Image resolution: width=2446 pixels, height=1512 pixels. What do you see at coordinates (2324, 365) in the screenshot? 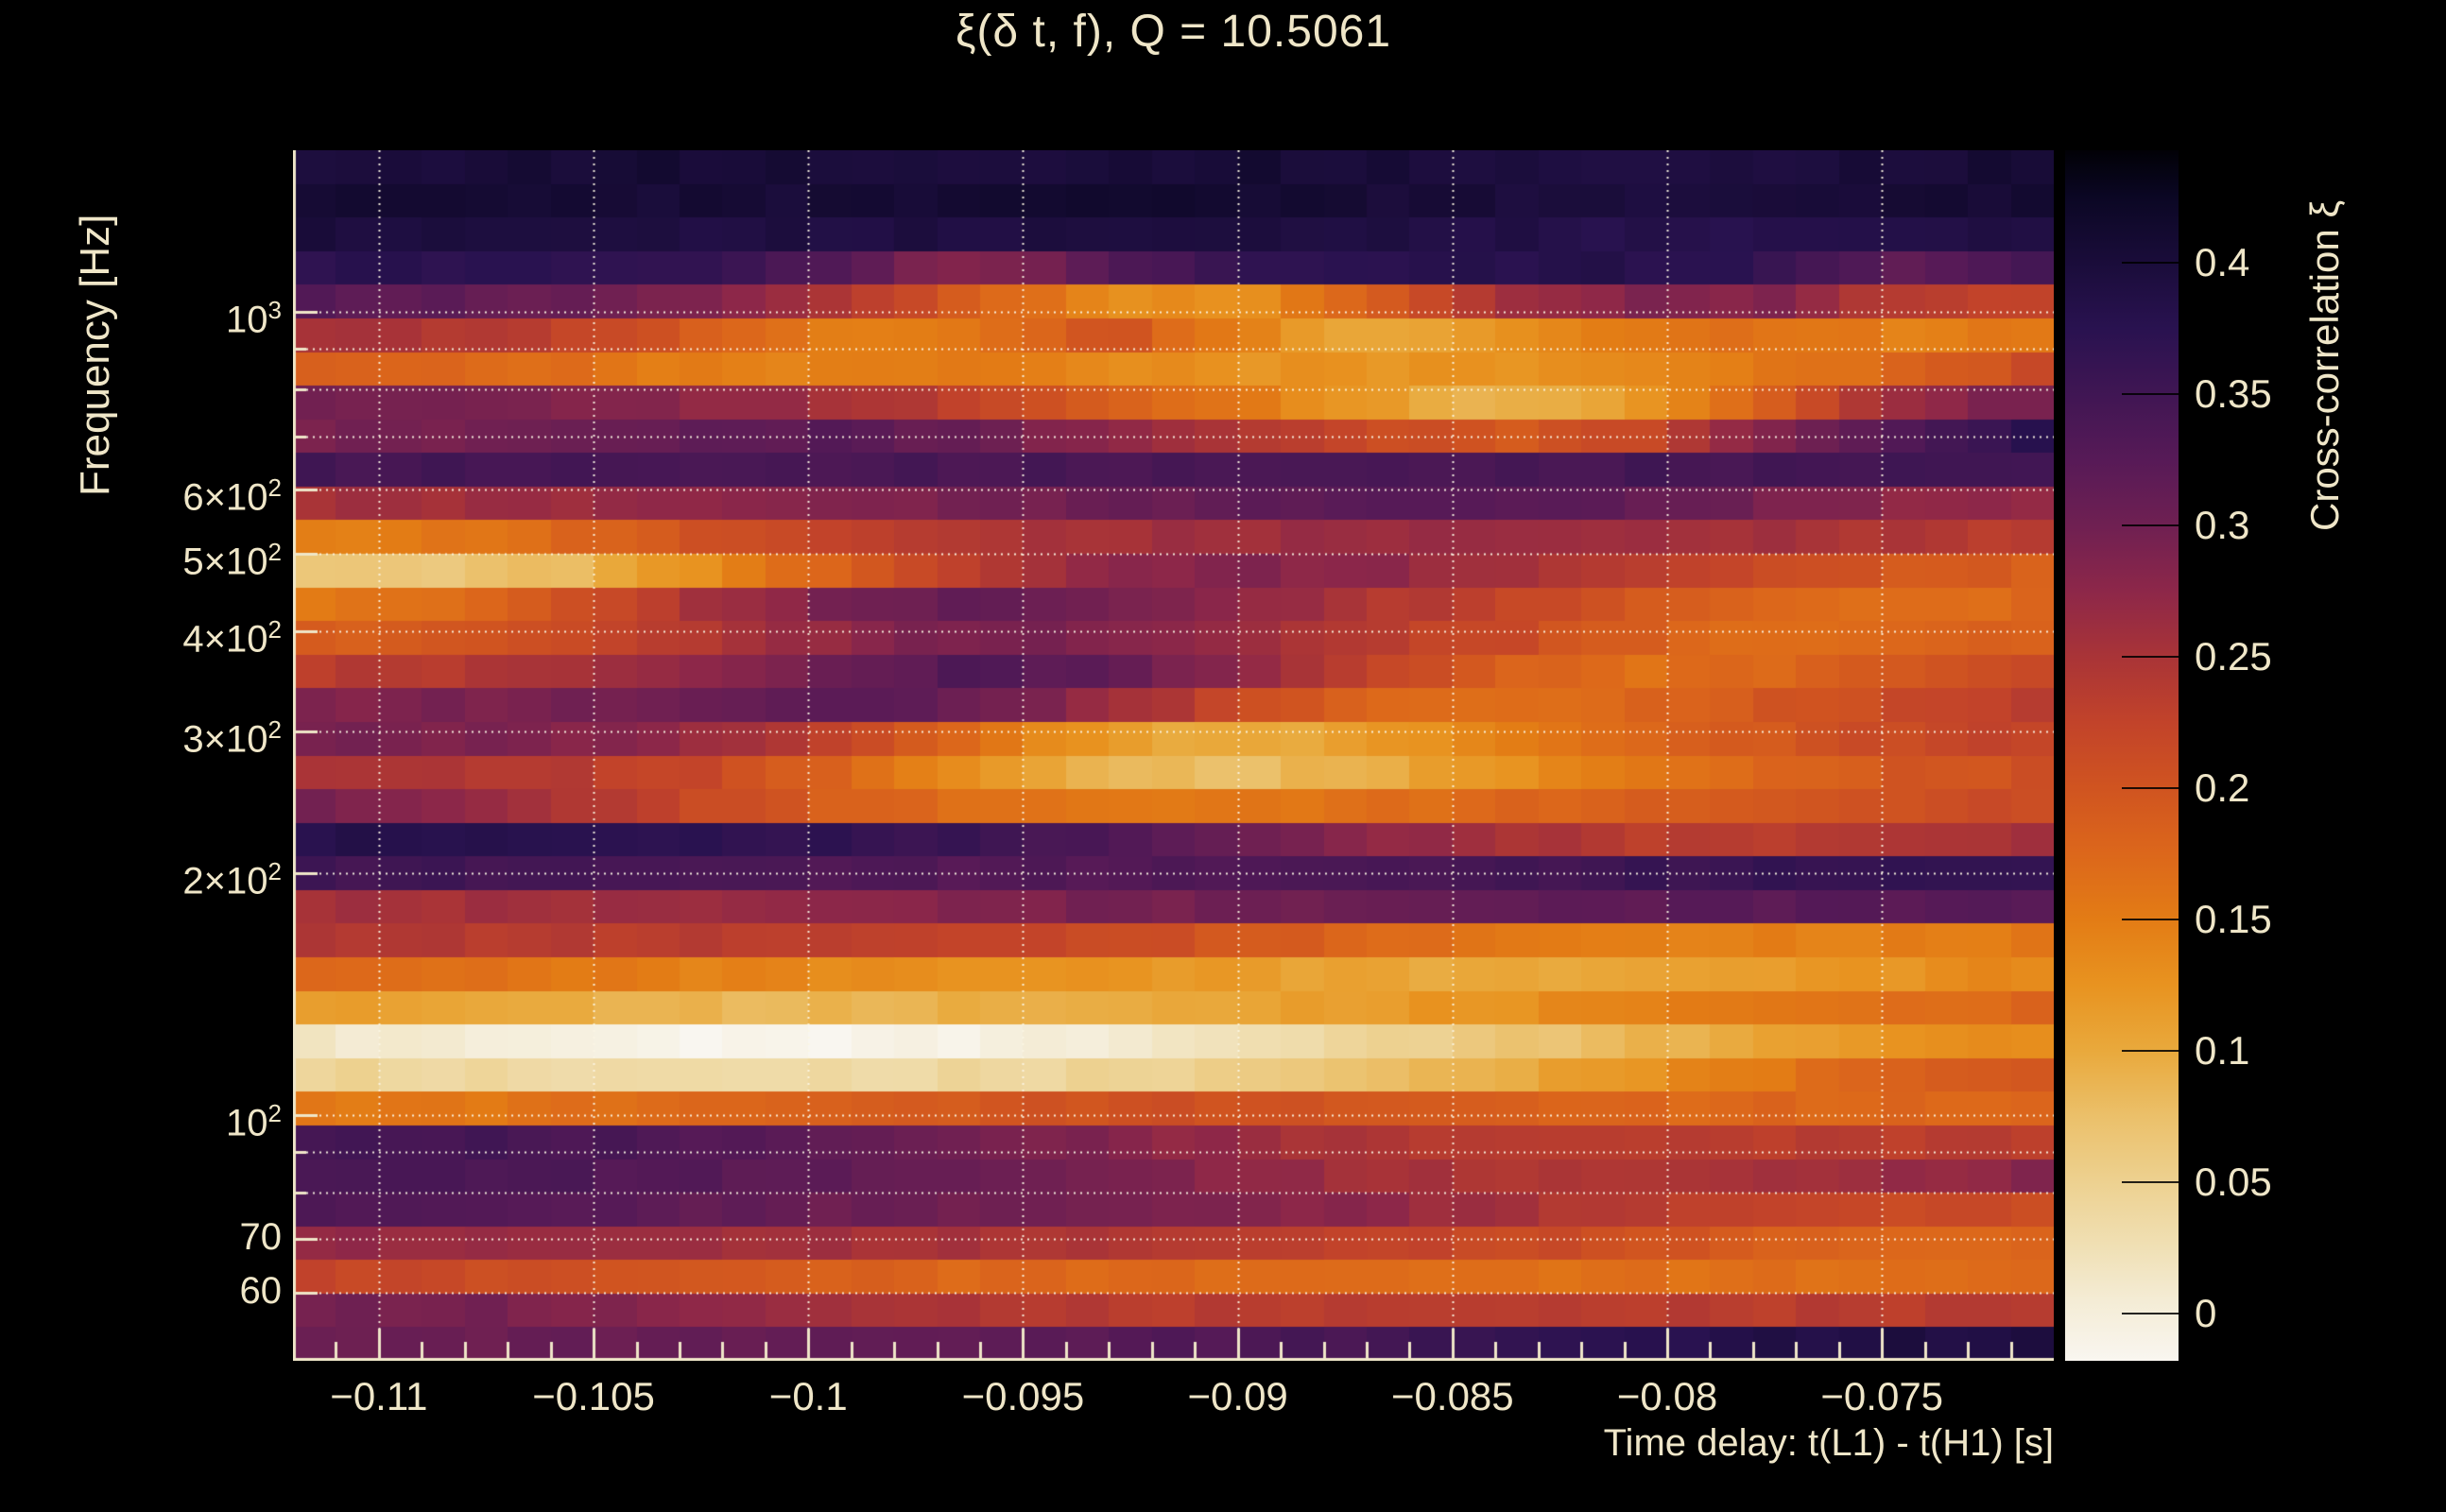
I see `colorbar-title: Cross-correlation ξ` at bounding box center [2324, 365].